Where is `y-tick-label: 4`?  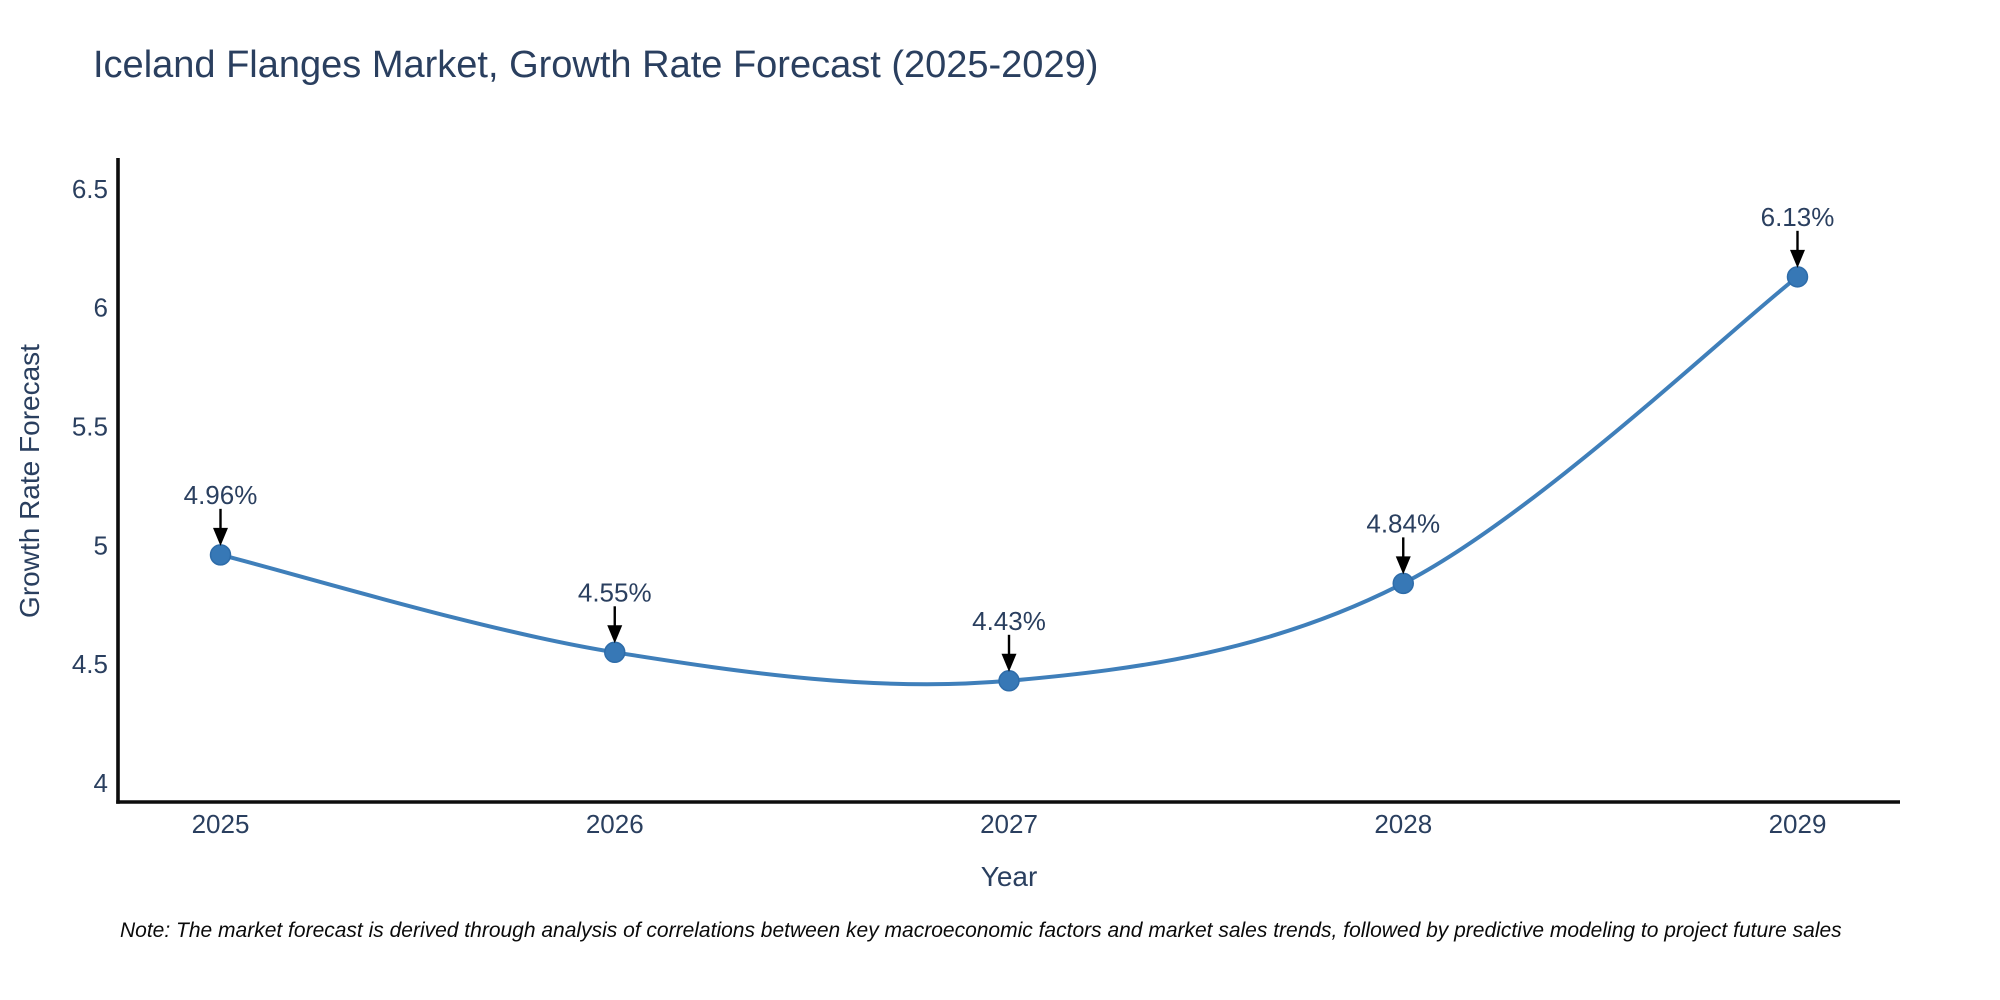 y-tick-label: 4 is located at coordinates (101, 783).